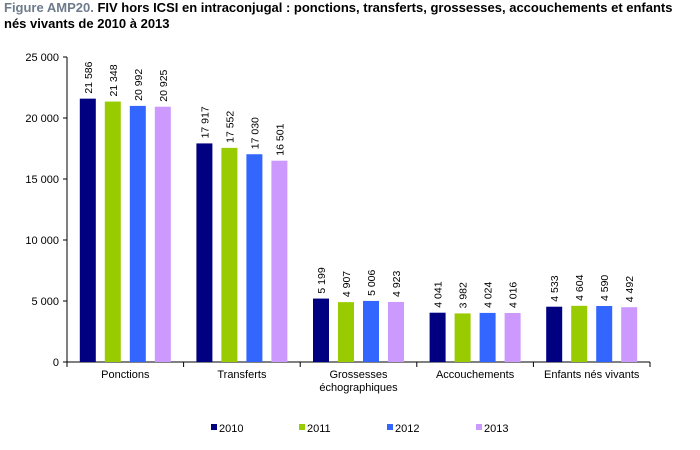 This screenshot has width=700, height=450. I want to click on bar-value-label: 16 501, so click(280, 139).